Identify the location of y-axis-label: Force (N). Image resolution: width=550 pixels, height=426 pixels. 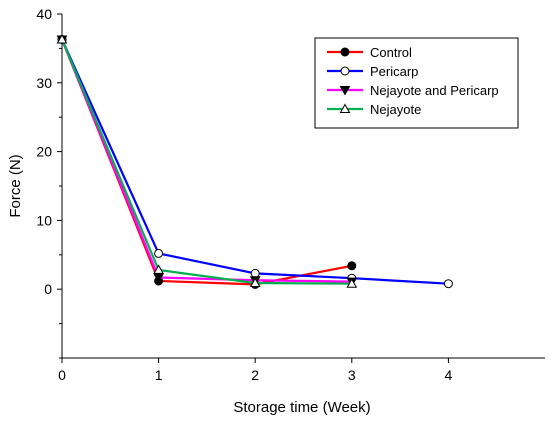
(15, 185).